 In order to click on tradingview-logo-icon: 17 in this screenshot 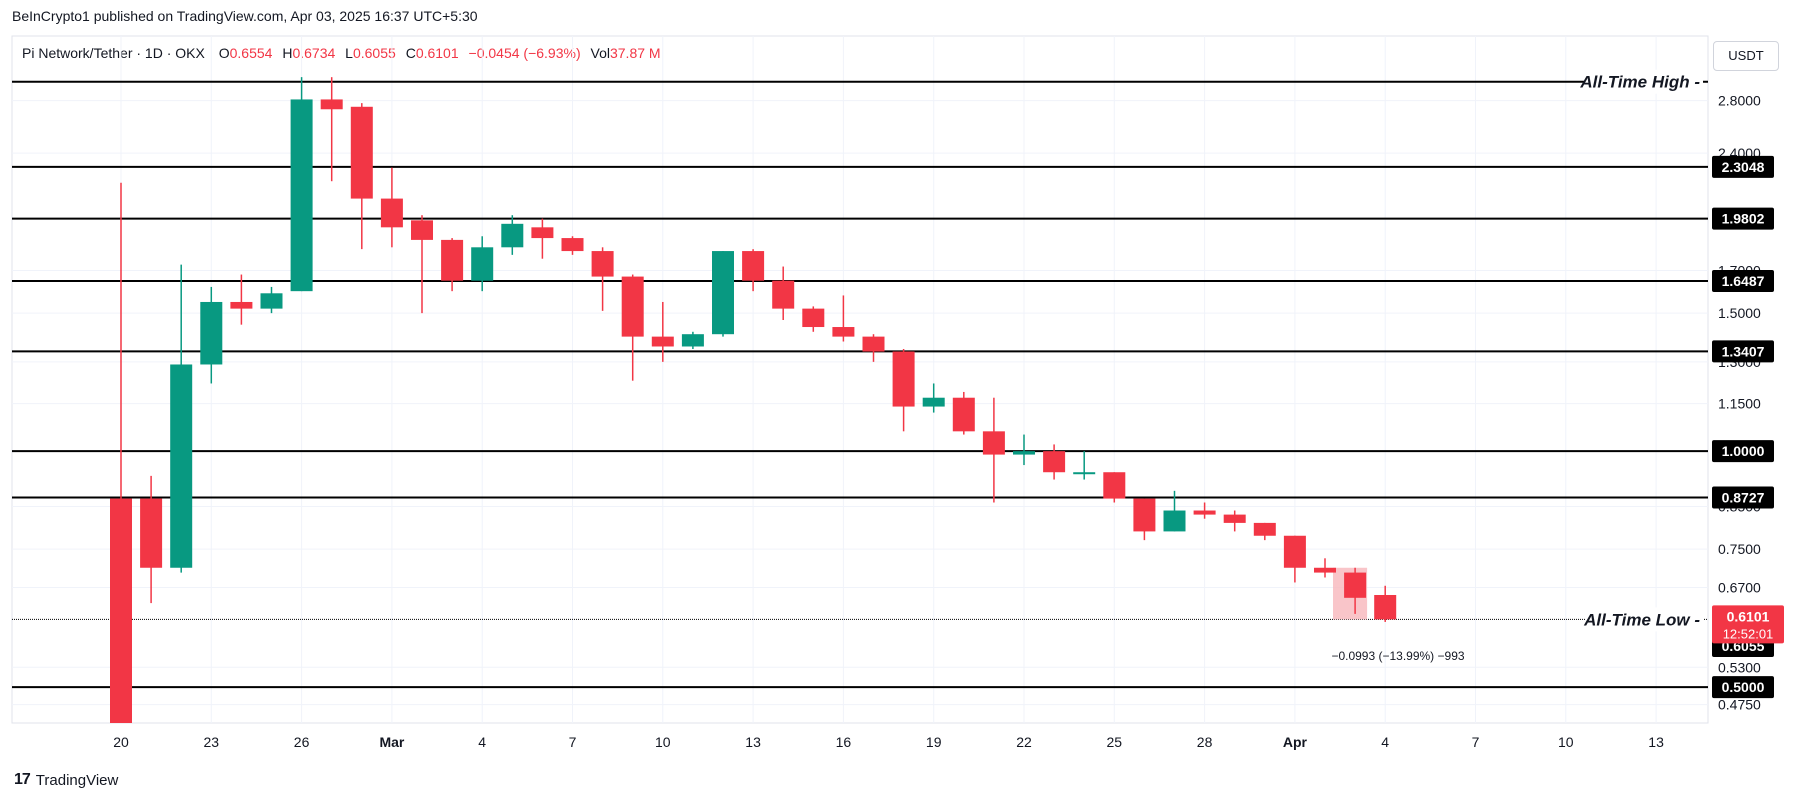, I will do `click(22, 779)`.